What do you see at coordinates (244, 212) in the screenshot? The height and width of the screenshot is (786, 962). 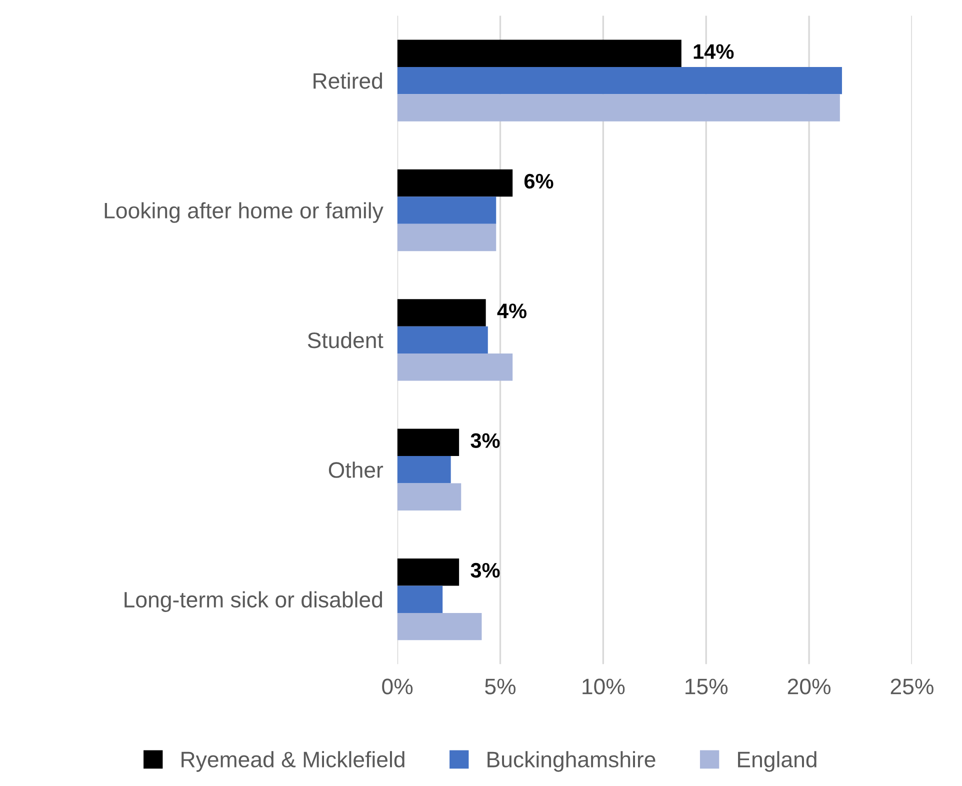 I see `y-tick-label: Looking after home or family` at bounding box center [244, 212].